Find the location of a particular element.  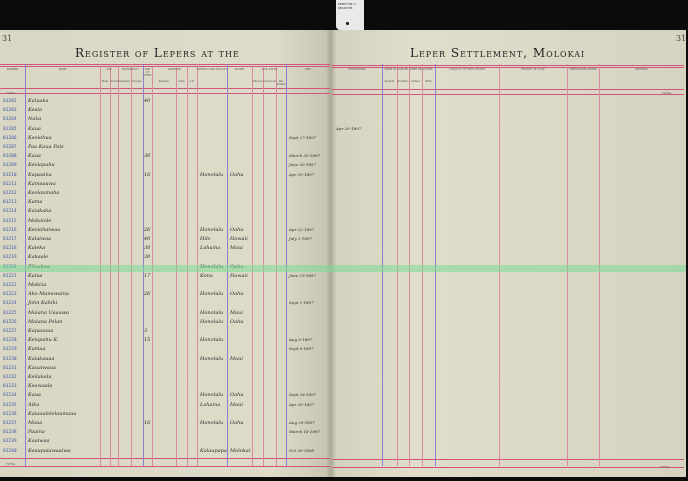

column-header: DIED is located at coordinates (308, 69).